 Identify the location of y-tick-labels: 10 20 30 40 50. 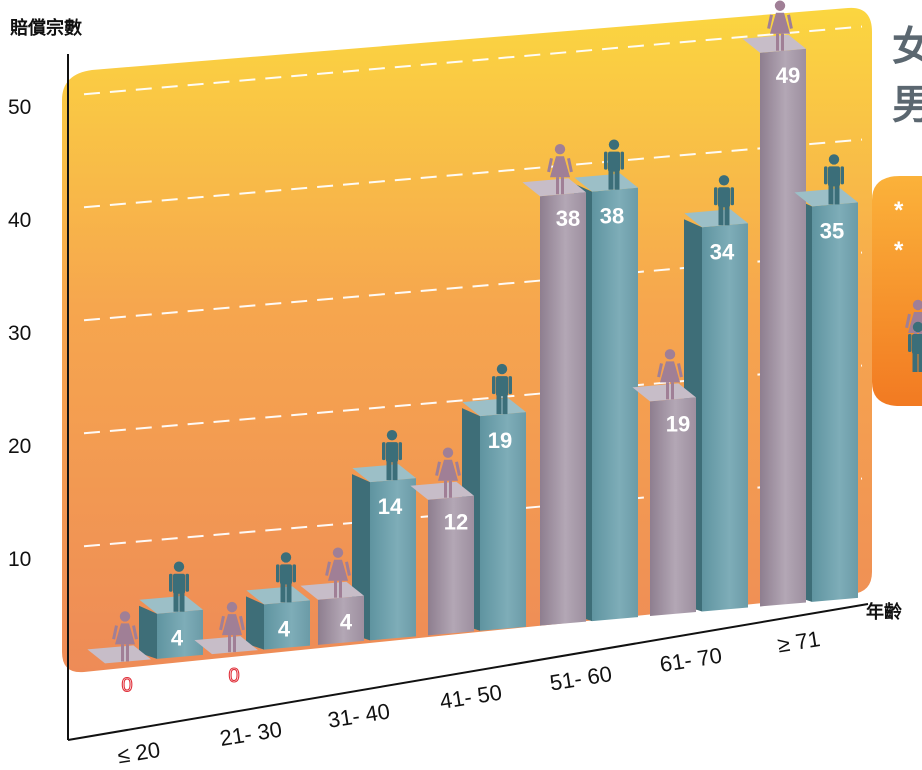
(19, 333).